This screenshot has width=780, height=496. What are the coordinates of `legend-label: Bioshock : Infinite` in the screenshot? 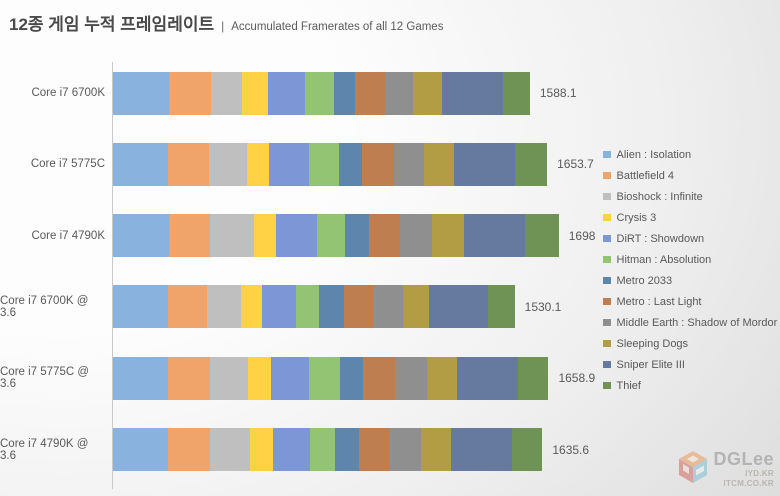 It's located at (659, 196).